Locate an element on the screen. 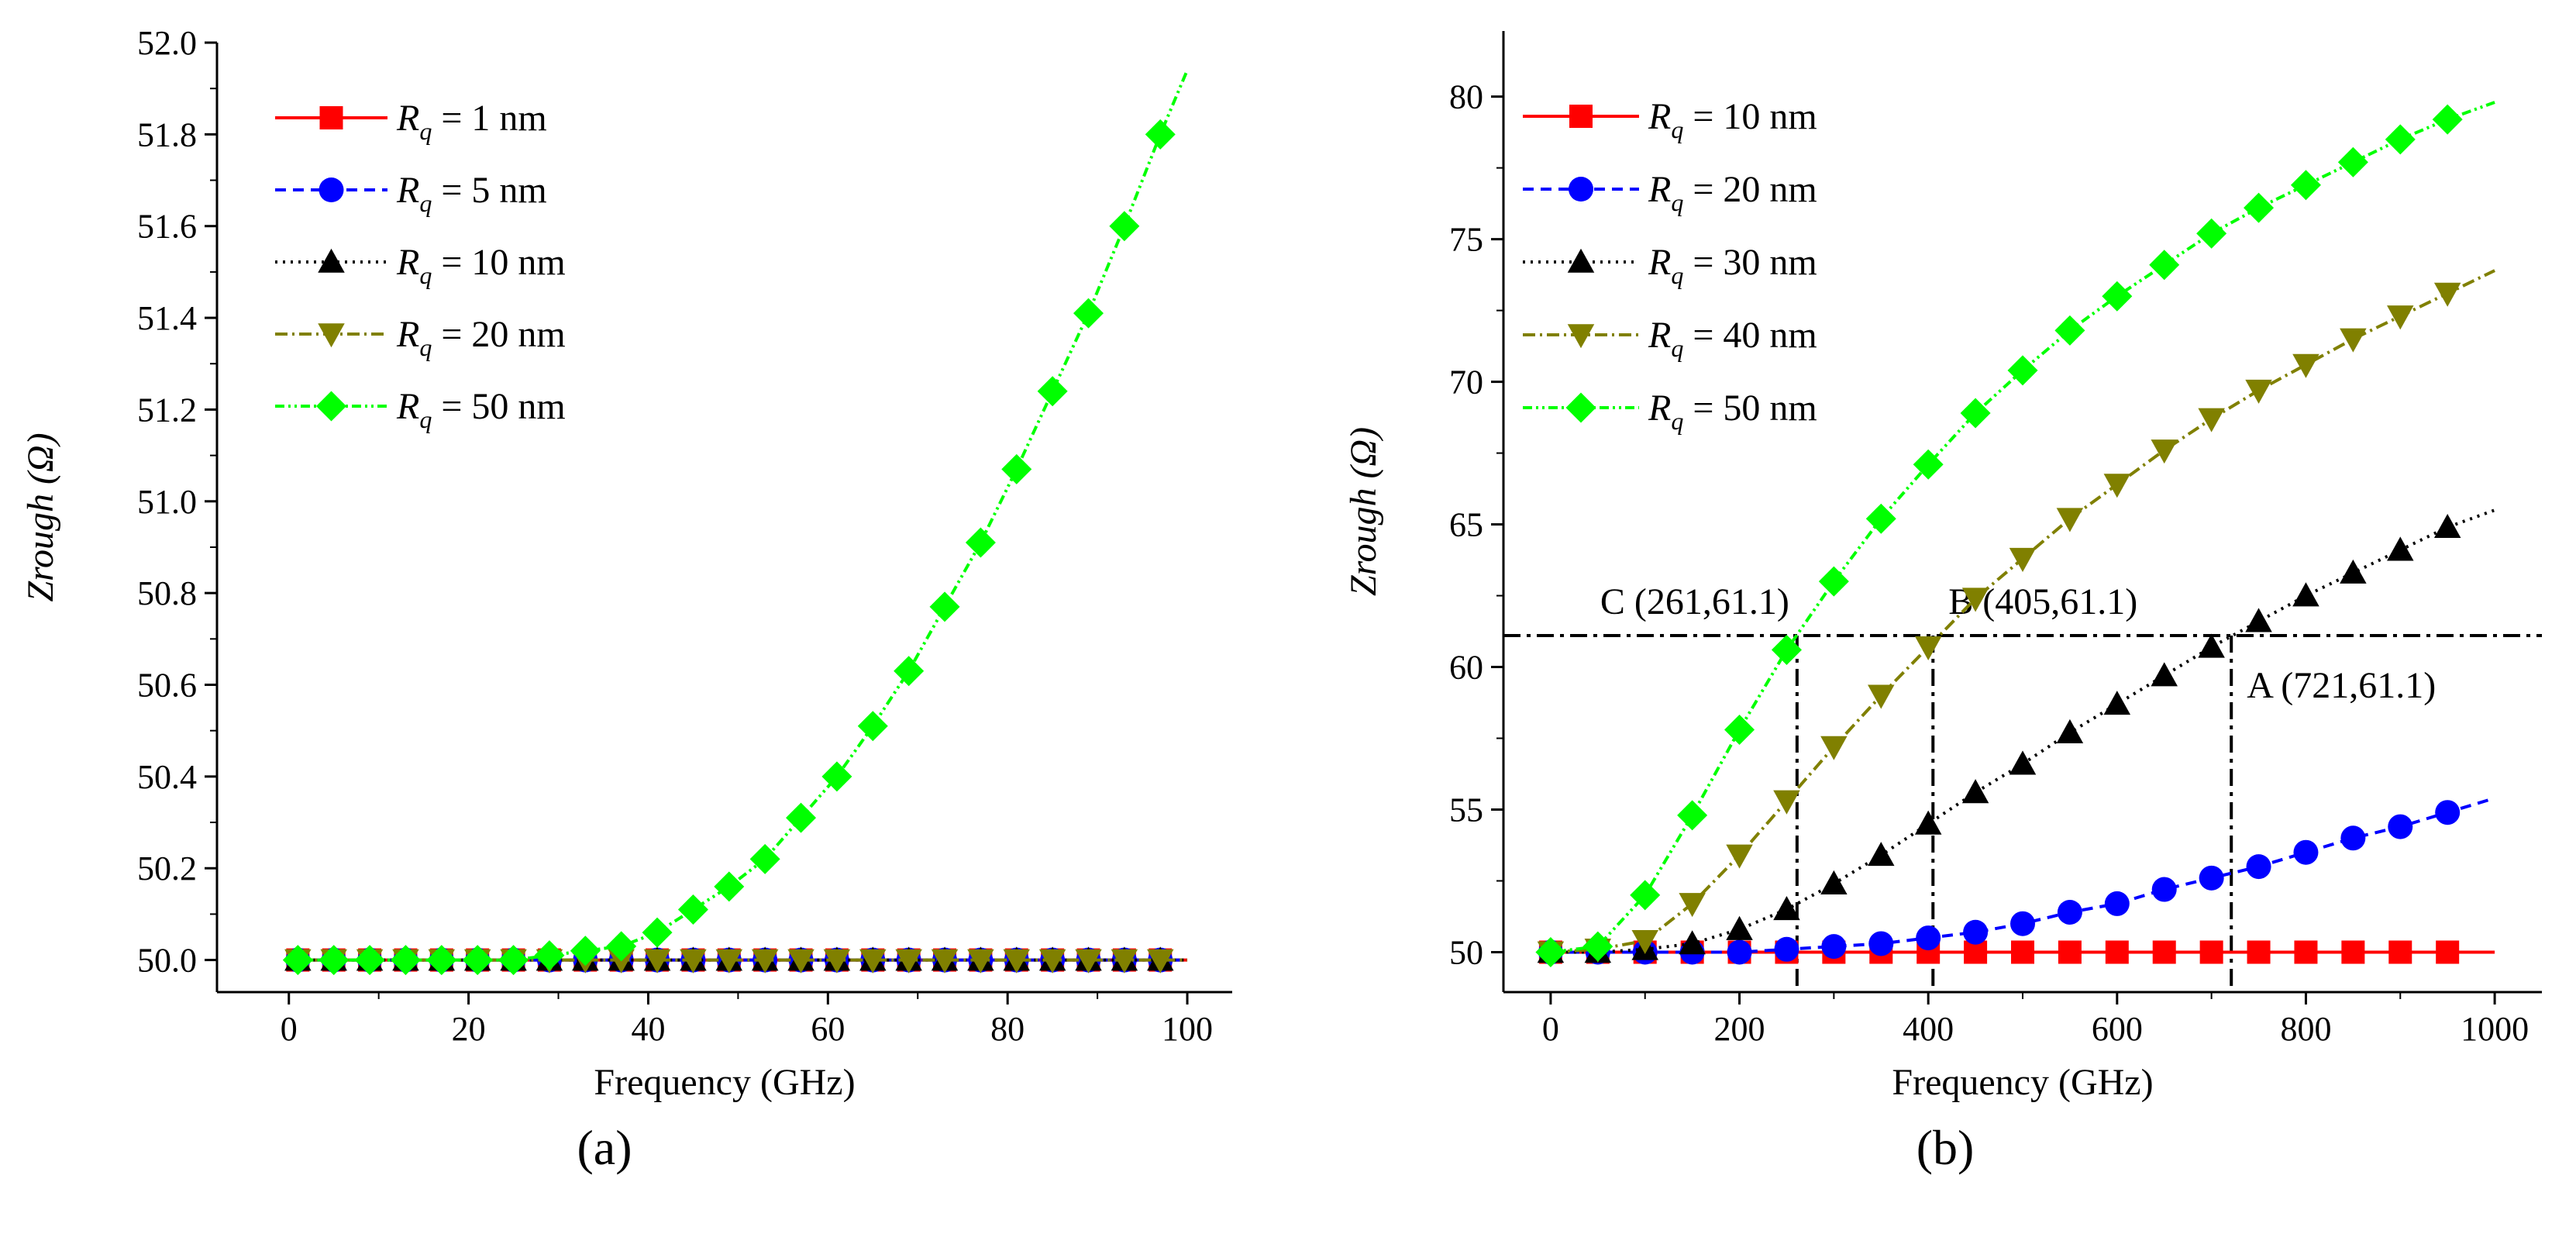 This screenshot has height=1244, width=2576. y-tick-label: 50.6 is located at coordinates (167, 686).